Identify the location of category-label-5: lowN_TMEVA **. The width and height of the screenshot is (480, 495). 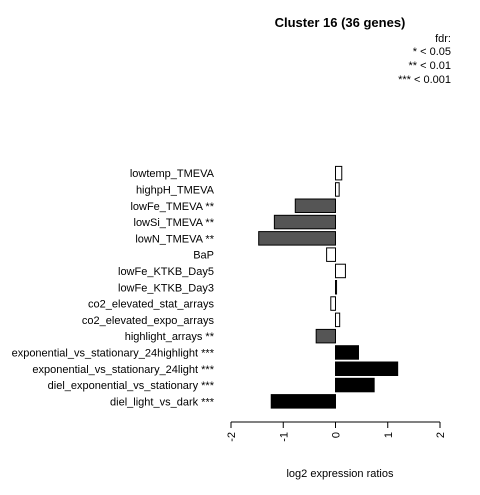
(174, 239).